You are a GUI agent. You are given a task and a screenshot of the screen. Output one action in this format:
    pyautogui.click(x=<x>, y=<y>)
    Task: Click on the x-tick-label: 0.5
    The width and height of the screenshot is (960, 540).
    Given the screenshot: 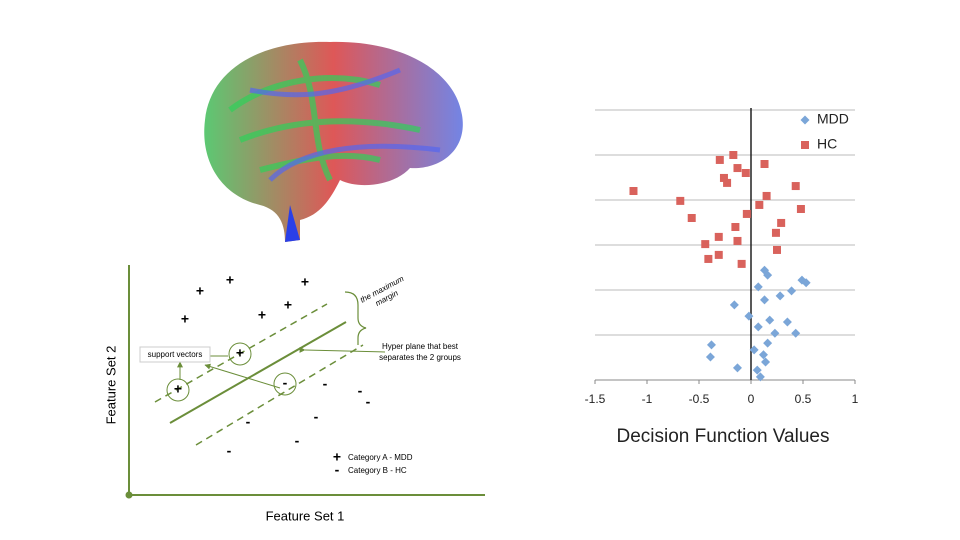 What is the action you would take?
    pyautogui.click(x=803, y=399)
    